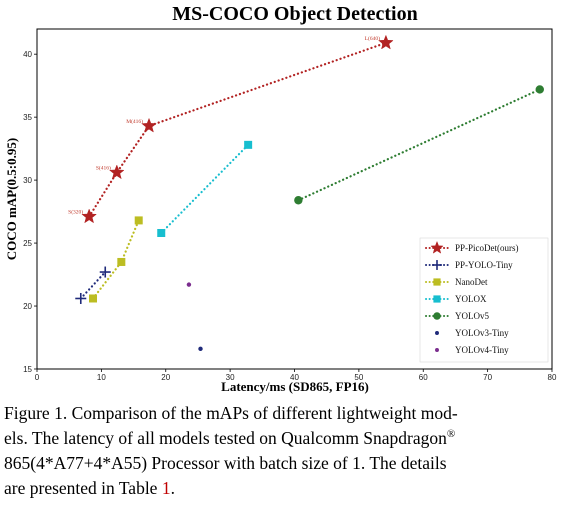  Describe the element at coordinates (11, 199) in the screenshot. I see `y-axis-label: COCO mAP(0.5:0.95)` at that location.